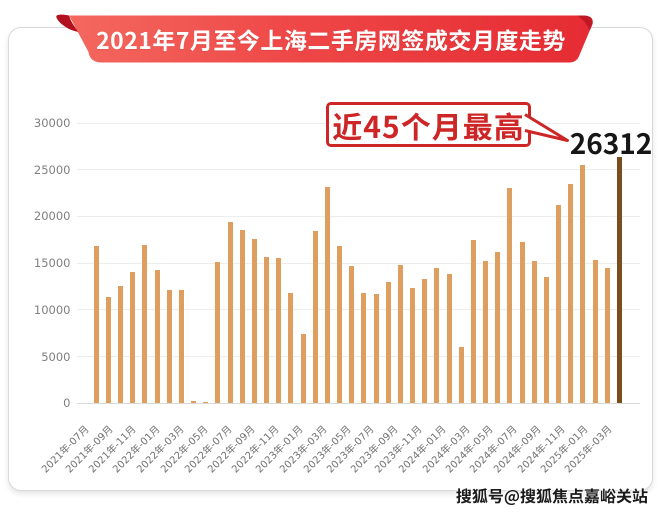 This screenshot has width=660, height=515. I want to click on y-tick-label: 15000, so click(52, 263).